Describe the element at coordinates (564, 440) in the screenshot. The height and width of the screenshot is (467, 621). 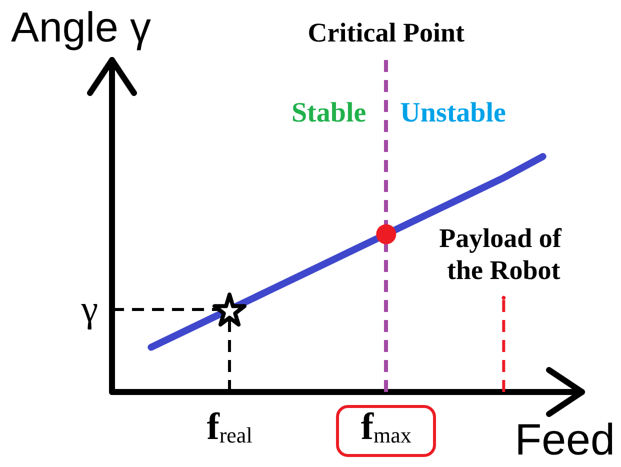
I see `x-axis-title: Feed` at that location.